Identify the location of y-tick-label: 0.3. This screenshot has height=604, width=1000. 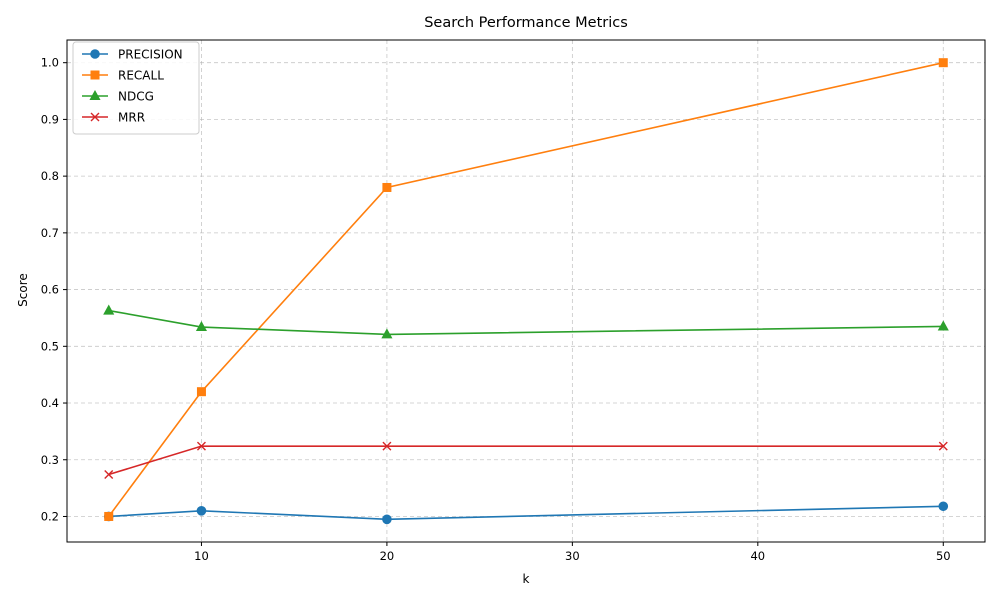
(50, 460).